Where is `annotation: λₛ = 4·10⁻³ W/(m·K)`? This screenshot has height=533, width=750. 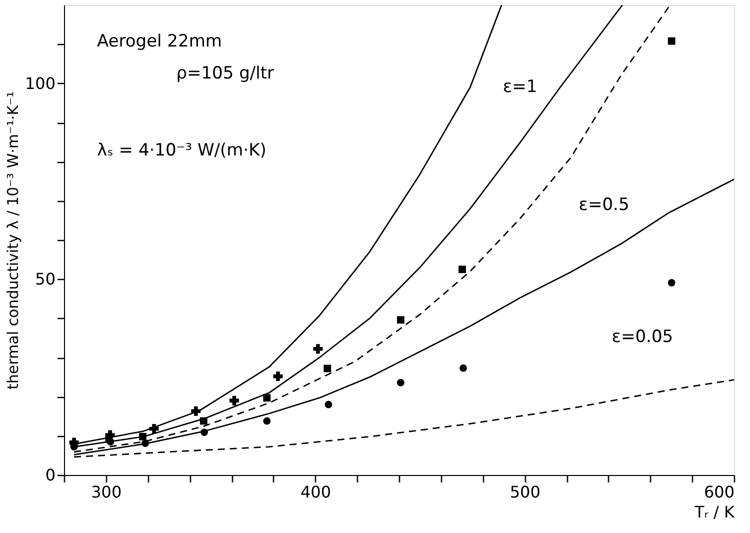 annotation: λₛ = 4·10⁻³ W/(m·K) is located at coordinates (181, 150).